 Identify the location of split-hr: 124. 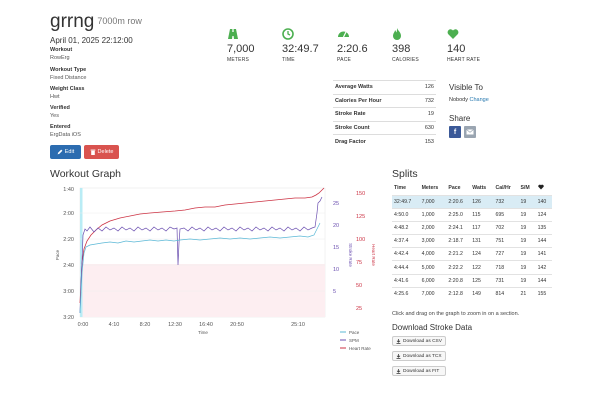
(543, 214).